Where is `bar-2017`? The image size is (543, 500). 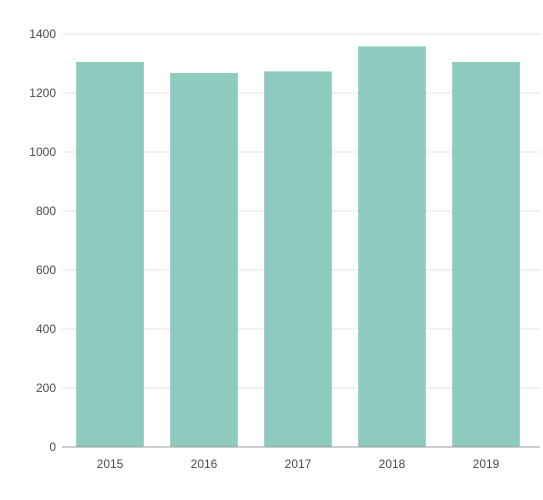 bar-2017 is located at coordinates (298, 259).